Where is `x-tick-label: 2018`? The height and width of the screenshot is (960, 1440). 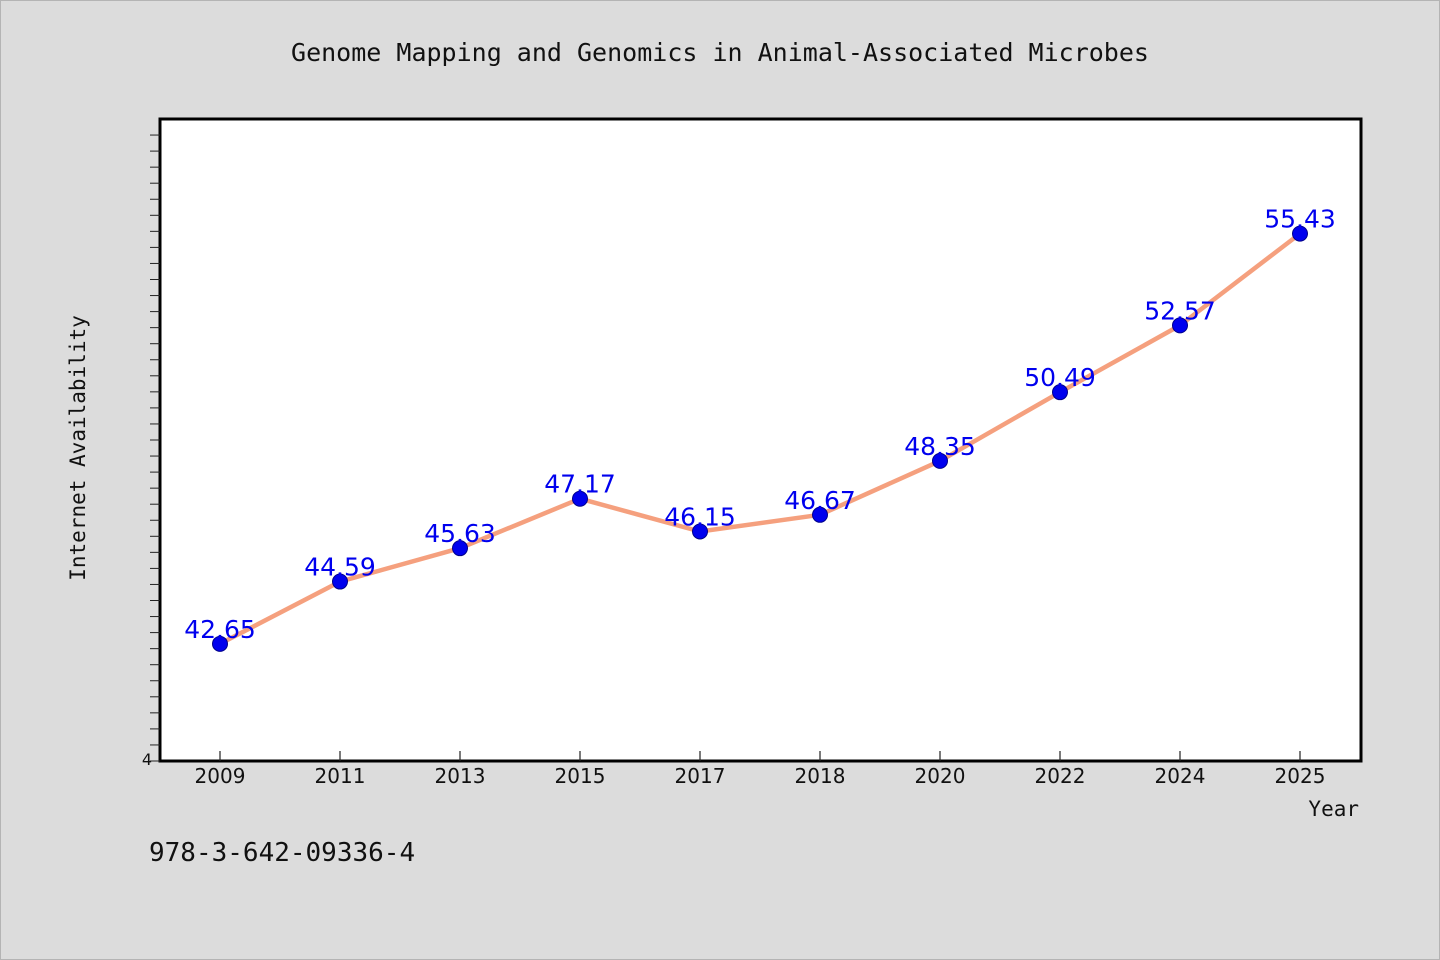
x-tick-label: 2018 is located at coordinates (820, 776).